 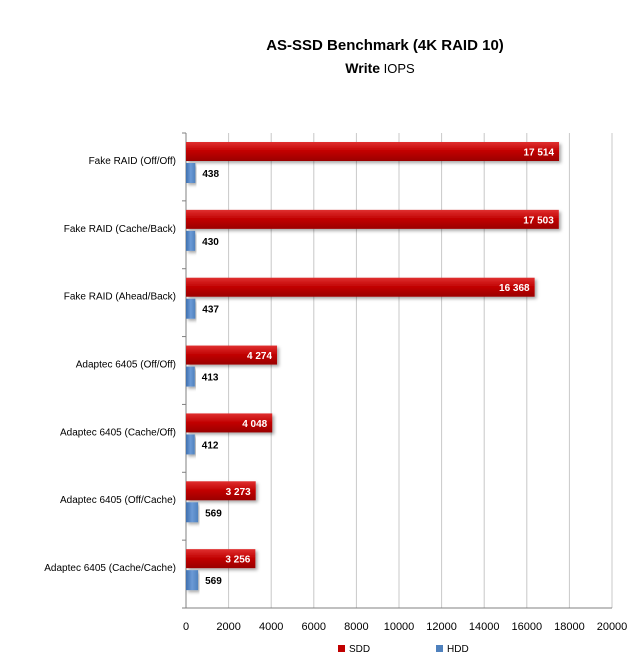 What do you see at coordinates (458, 649) in the screenshot?
I see `legend-label: HDD` at bounding box center [458, 649].